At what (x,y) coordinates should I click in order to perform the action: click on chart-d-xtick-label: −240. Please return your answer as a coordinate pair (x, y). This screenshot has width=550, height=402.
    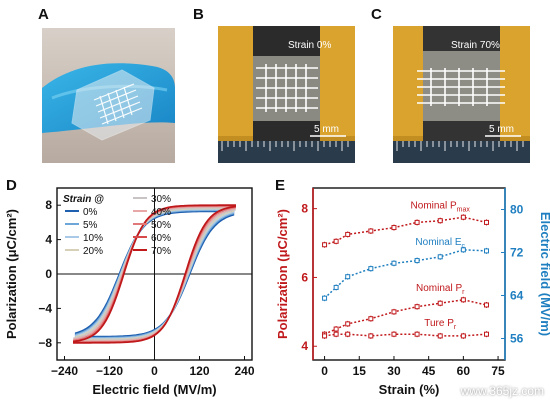
    Looking at the image, I should click on (64, 371).